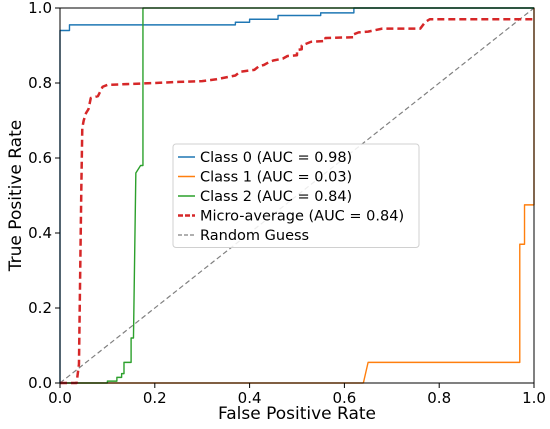 Image resolution: width=550 pixels, height=429 pixels. Describe the element at coordinates (254, 236) in the screenshot. I see `legend-label-4: Random Guess` at that location.